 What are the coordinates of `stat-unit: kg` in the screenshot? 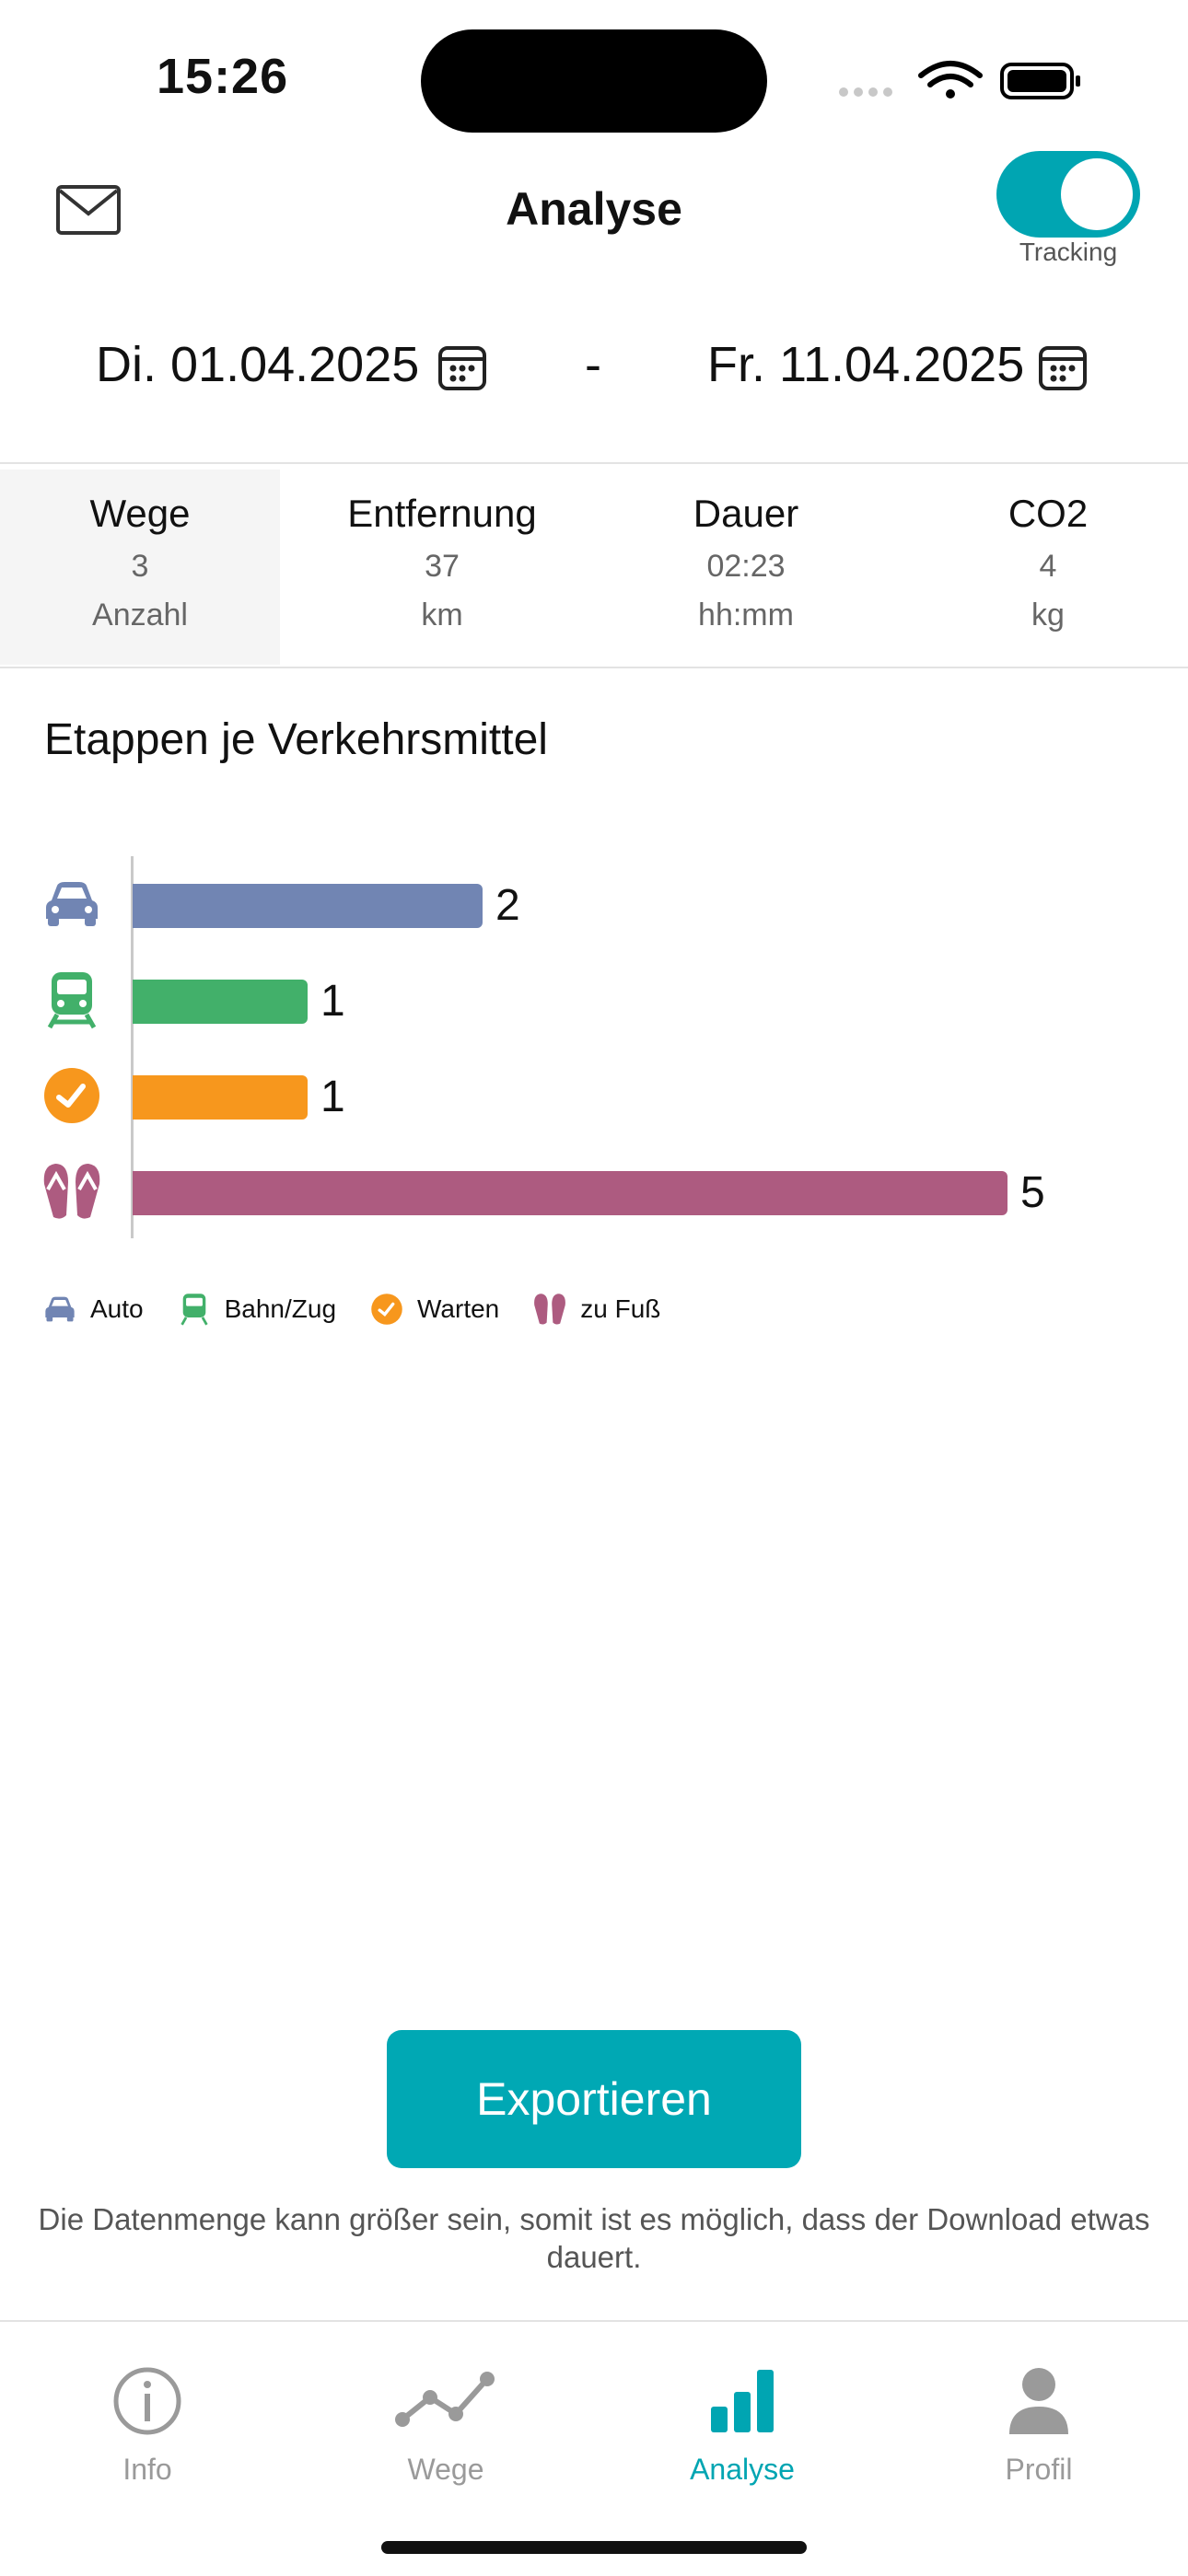 It's located at (1048, 615).